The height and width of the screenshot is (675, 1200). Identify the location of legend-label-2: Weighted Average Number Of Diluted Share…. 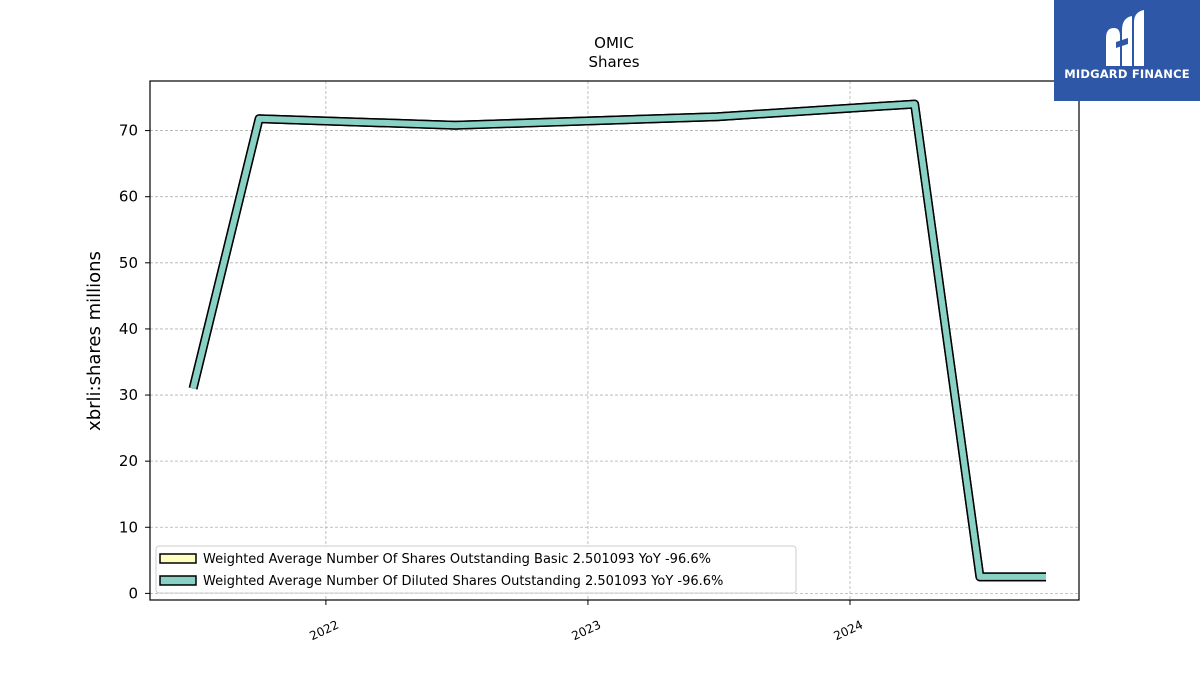
(463, 581).